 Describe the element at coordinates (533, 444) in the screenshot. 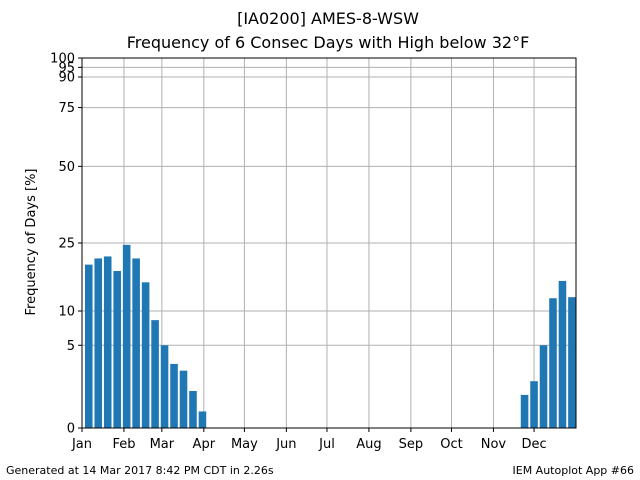

I see `x-tick-label: Dec` at that location.